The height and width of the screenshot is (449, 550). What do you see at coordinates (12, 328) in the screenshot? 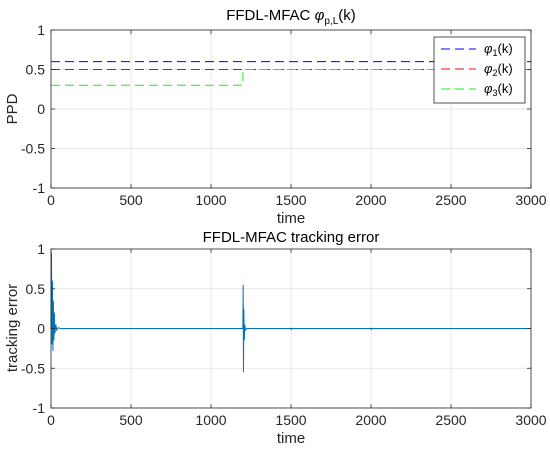
I see `y-axis-label-tracking-error: tracking error` at bounding box center [12, 328].